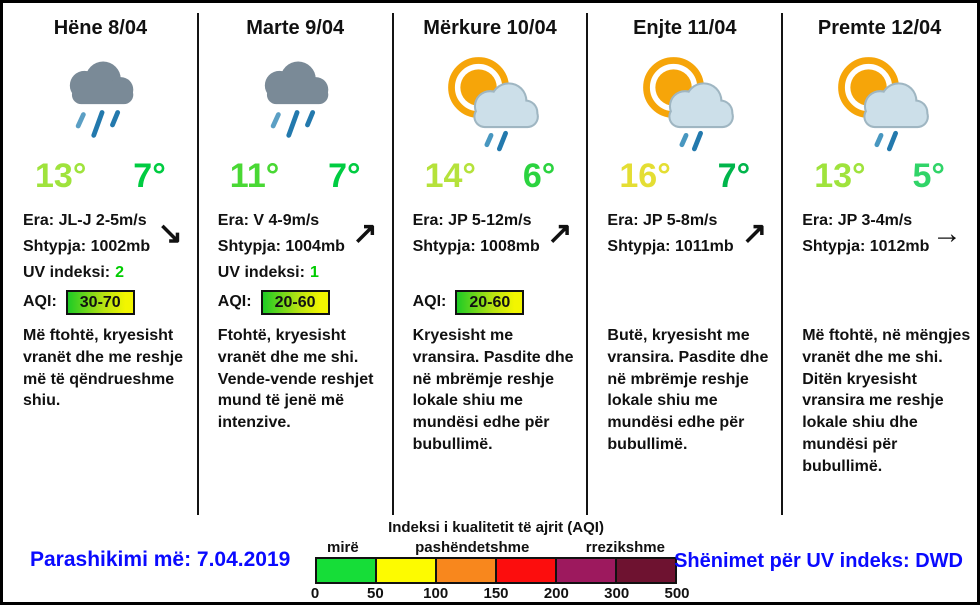 The width and height of the screenshot is (980, 605). What do you see at coordinates (677, 593) in the screenshot?
I see `aqi-tick-label: 500` at bounding box center [677, 593].